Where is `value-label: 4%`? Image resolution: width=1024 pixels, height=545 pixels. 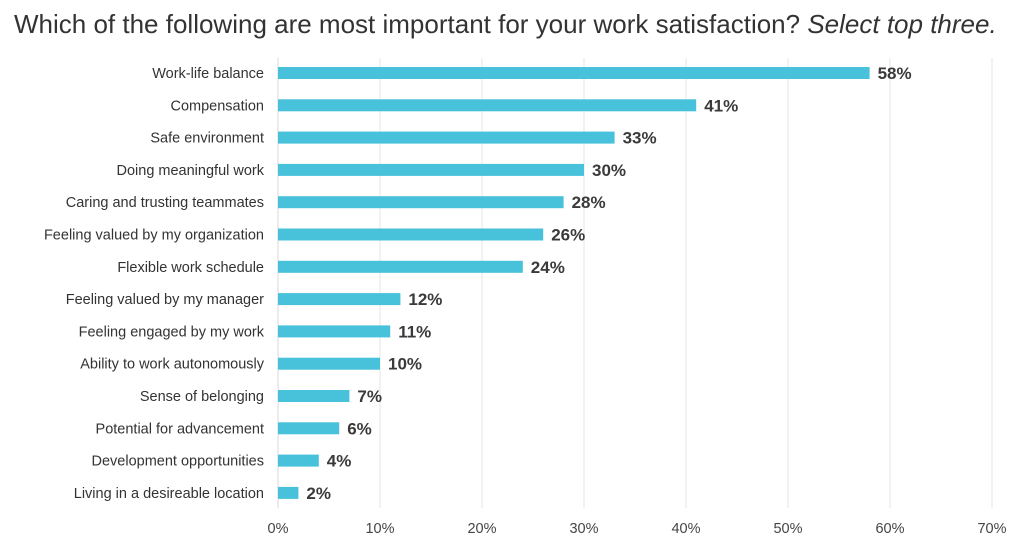
value-label: 4% is located at coordinates (339, 461).